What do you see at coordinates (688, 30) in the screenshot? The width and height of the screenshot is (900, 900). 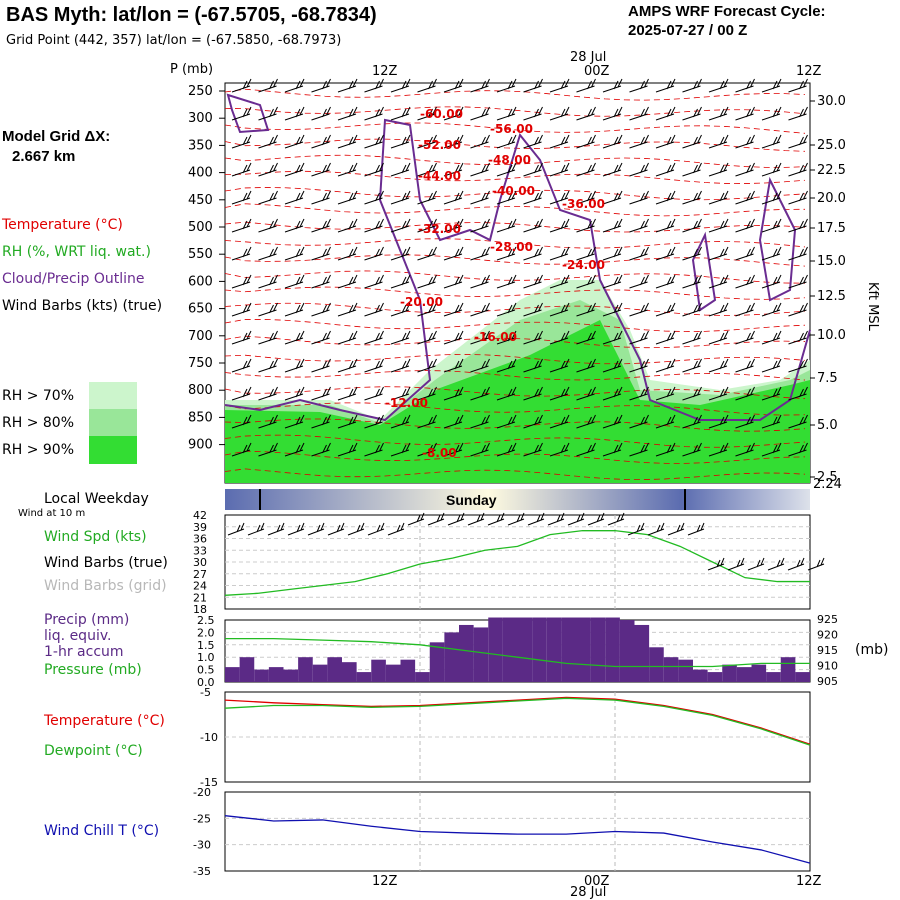 I see `forecast-cycle-date: 2025-07-27 / 00 Z` at bounding box center [688, 30].